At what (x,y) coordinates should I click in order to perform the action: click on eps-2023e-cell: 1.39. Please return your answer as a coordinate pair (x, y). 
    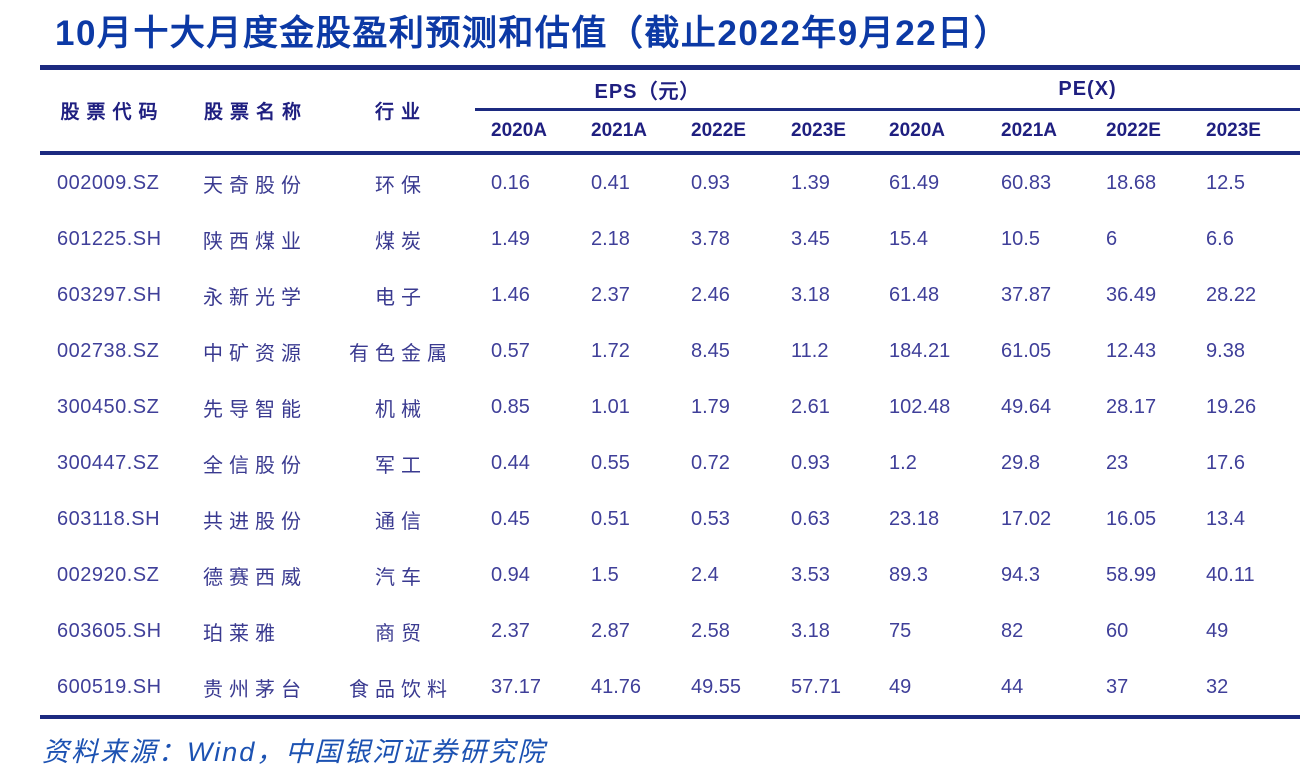
    Looking at the image, I should click on (810, 182).